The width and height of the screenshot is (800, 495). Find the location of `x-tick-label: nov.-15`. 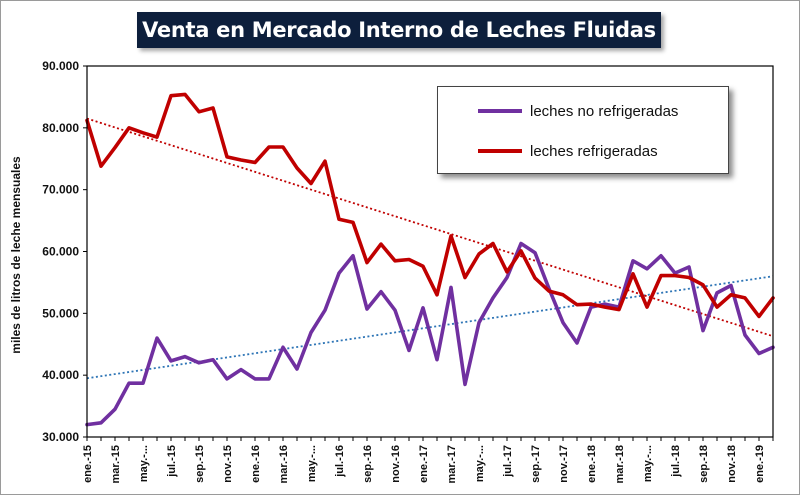

x-tick-label: nov.-15 is located at coordinates (228, 464).